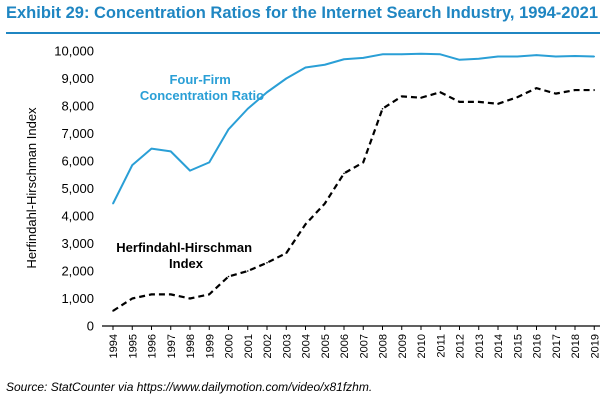 Image resolution: width=600 pixels, height=400 pixels. I want to click on x-tick-label: 1994, so click(114, 346).